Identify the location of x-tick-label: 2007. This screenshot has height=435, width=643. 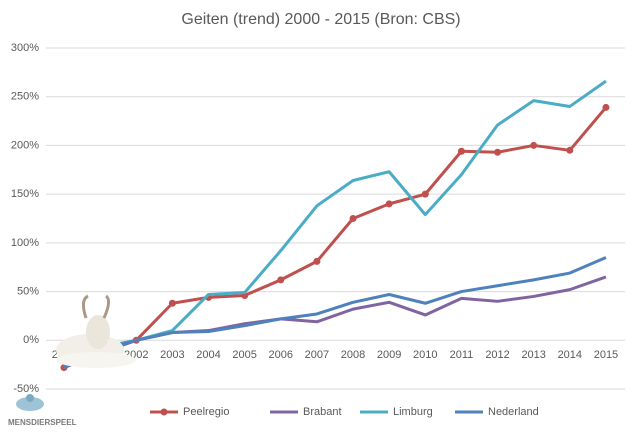
(317, 355).